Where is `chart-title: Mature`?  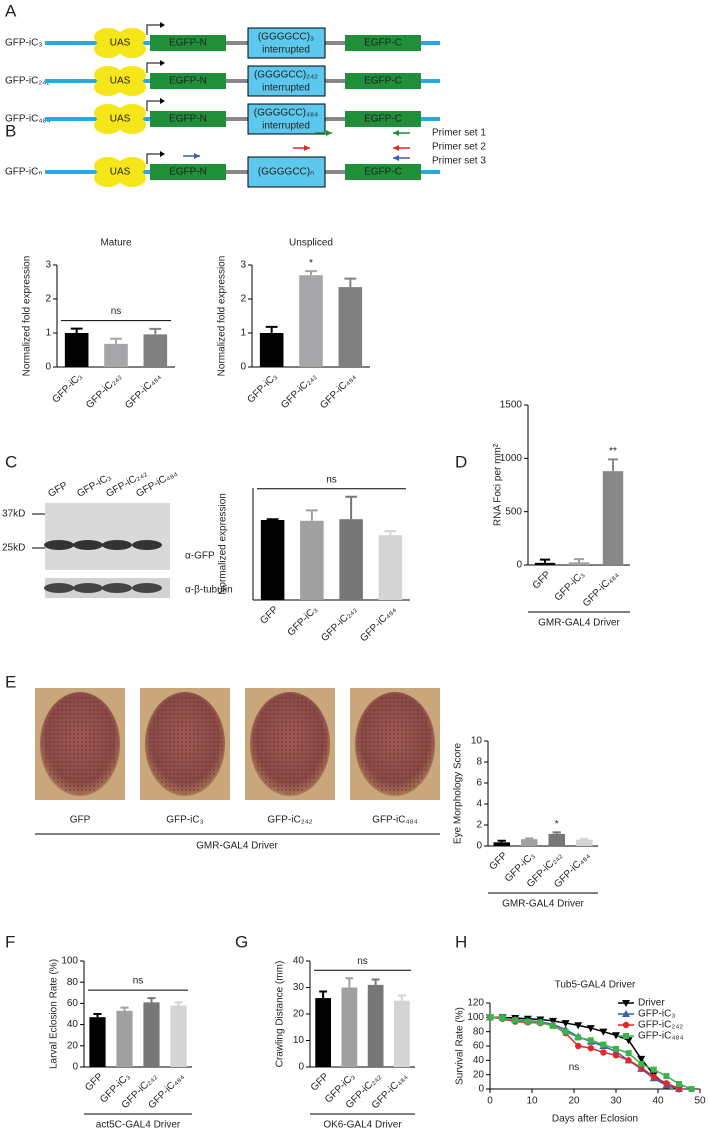 chart-title: Mature is located at coordinates (116, 243).